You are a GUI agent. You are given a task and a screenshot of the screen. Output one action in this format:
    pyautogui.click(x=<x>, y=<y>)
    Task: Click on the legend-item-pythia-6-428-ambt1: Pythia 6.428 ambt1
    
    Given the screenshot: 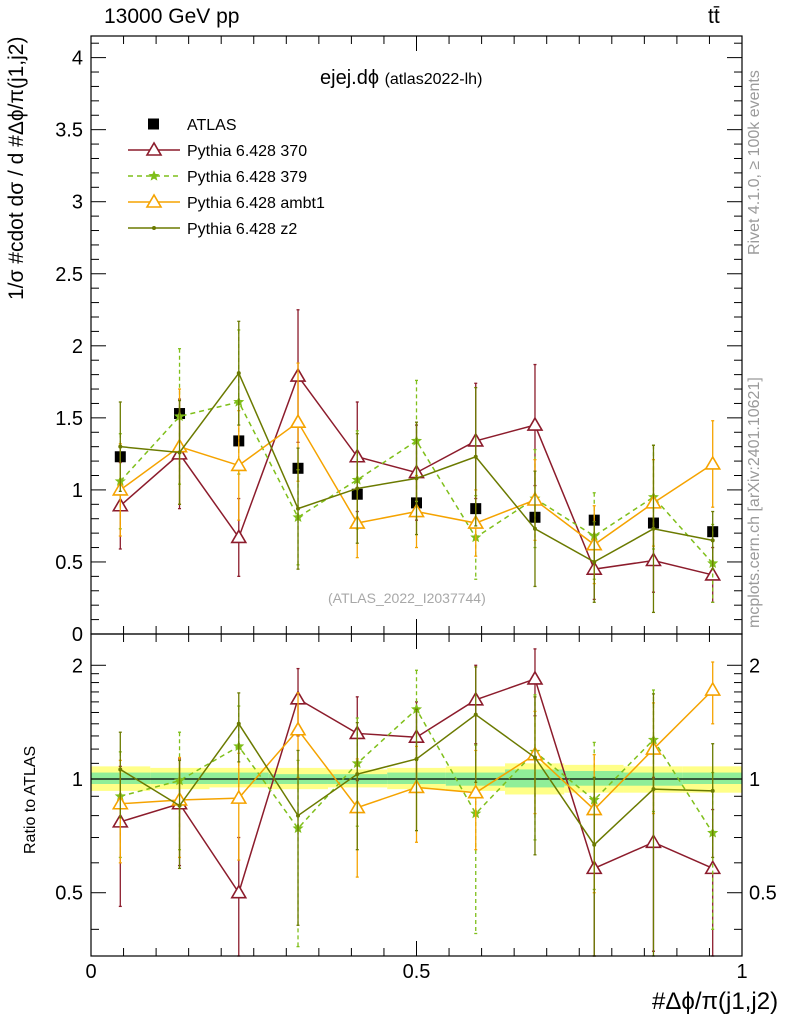 What is the action you would take?
    pyautogui.click(x=226, y=202)
    